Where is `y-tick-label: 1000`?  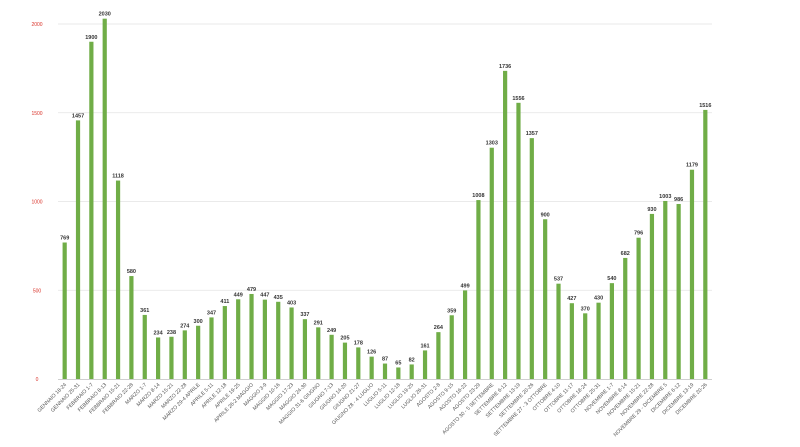 y-tick-label: 1000 is located at coordinates (36, 203).